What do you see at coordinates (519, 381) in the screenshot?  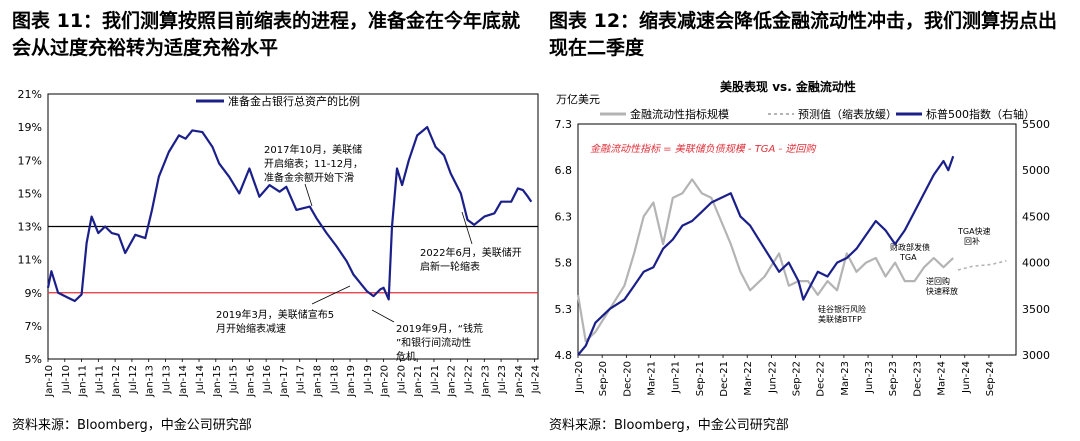 I see `chart1-x-tick-label: Jan-24` at bounding box center [519, 381].